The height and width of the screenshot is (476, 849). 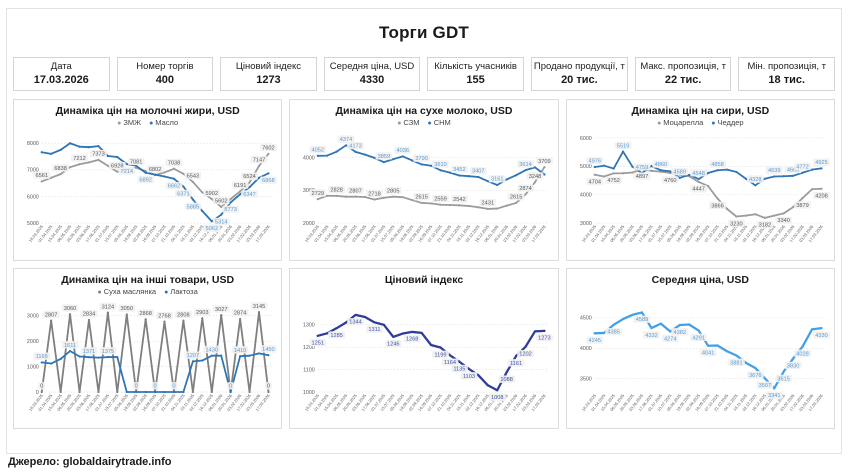 What do you see at coordinates (148, 279) in the screenshot?
I see `chart-title: Динаміка цін на інші товари, USD` at bounding box center [148, 279].